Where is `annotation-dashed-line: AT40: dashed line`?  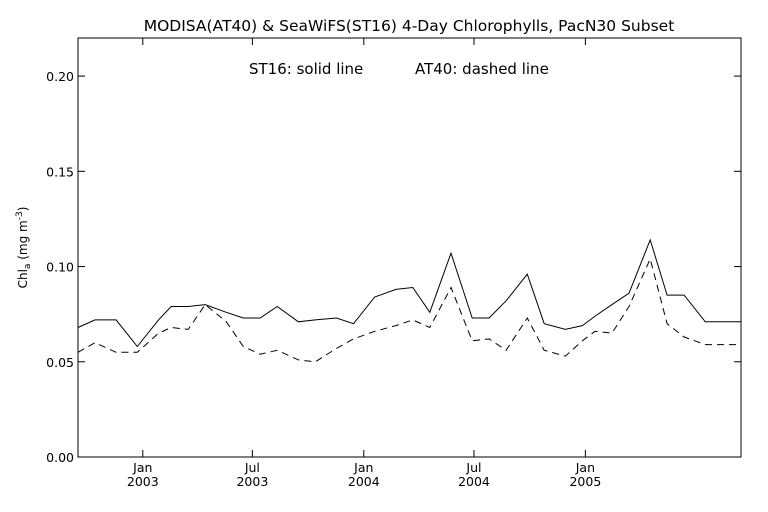
annotation-dashed-line: AT40: dashed line is located at coordinates (482, 69).